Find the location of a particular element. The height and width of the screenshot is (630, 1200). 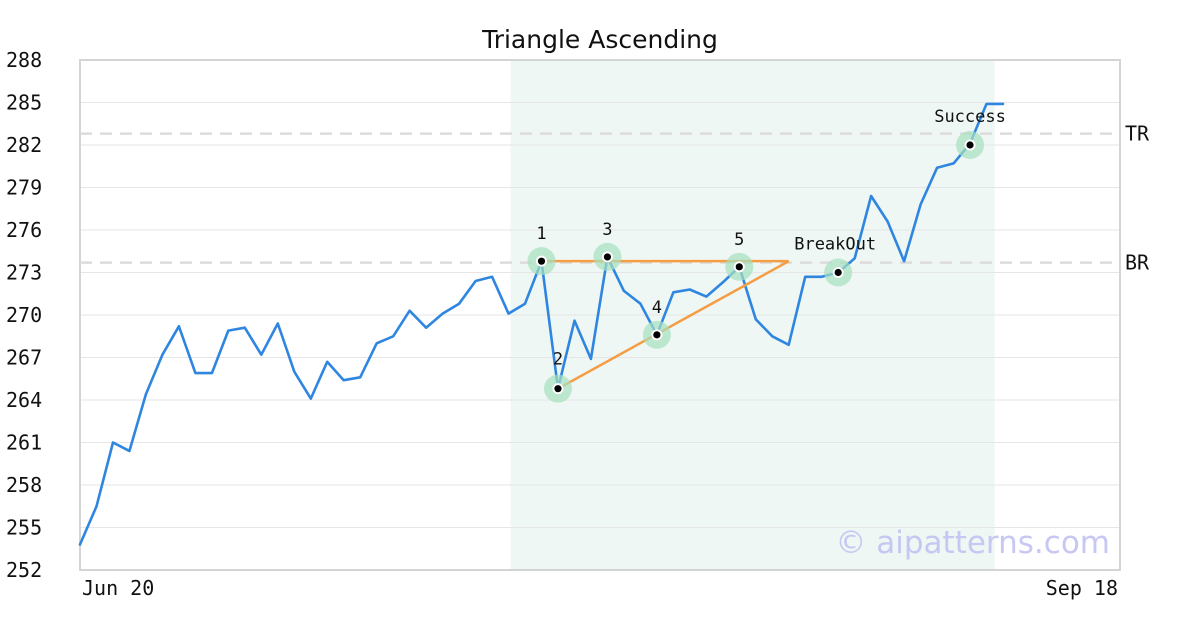

y-tick-label: 273 is located at coordinates (24, 273).